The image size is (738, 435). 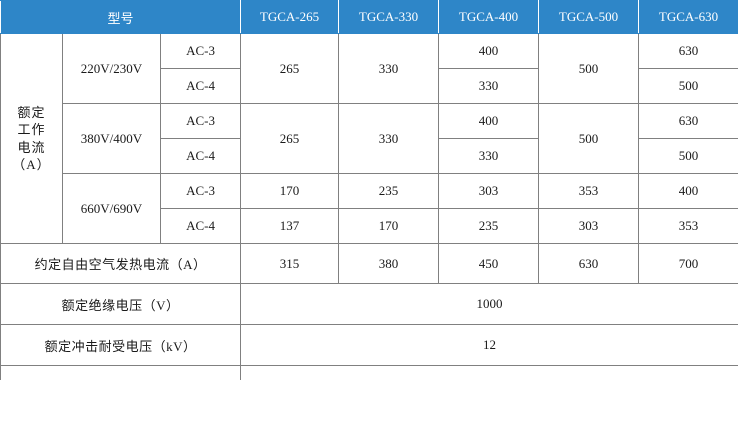 I want to click on thermal-current-label: 约定自由空气发热电流（A）, so click(x=121, y=263).